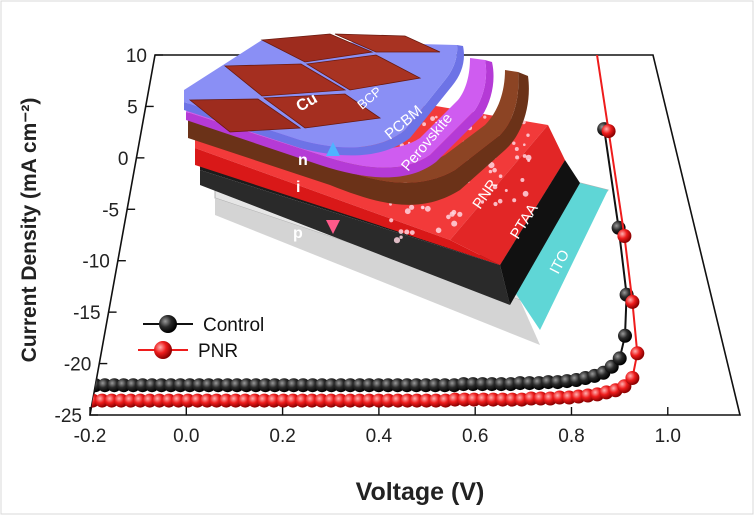 This screenshot has height=520, width=754. I want to click on pnr-layer-face, so click(507, 195).